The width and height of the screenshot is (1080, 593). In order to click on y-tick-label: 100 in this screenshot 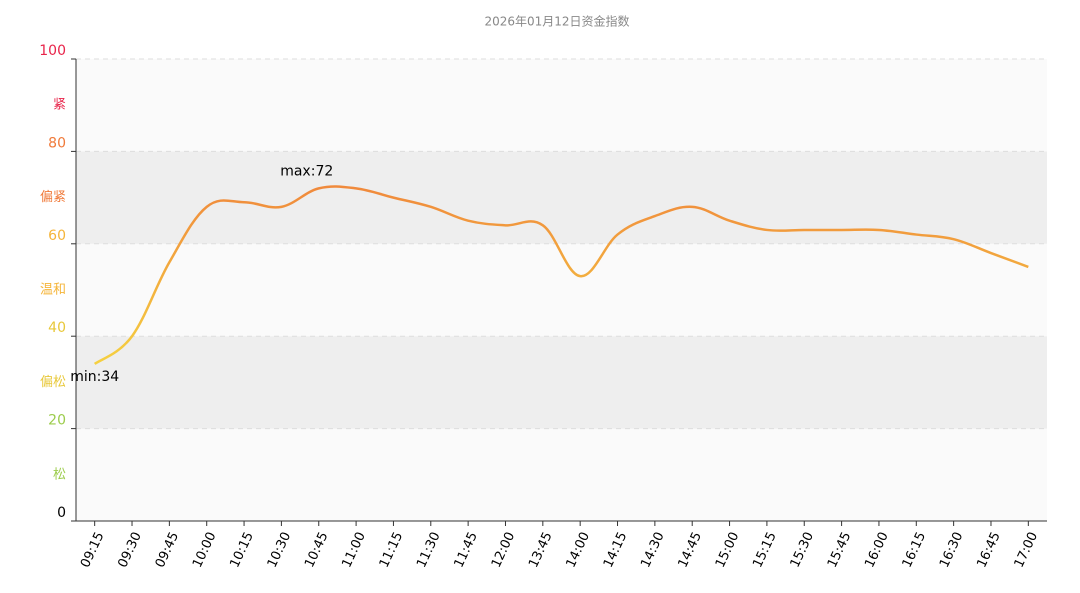, I will do `click(52, 51)`.